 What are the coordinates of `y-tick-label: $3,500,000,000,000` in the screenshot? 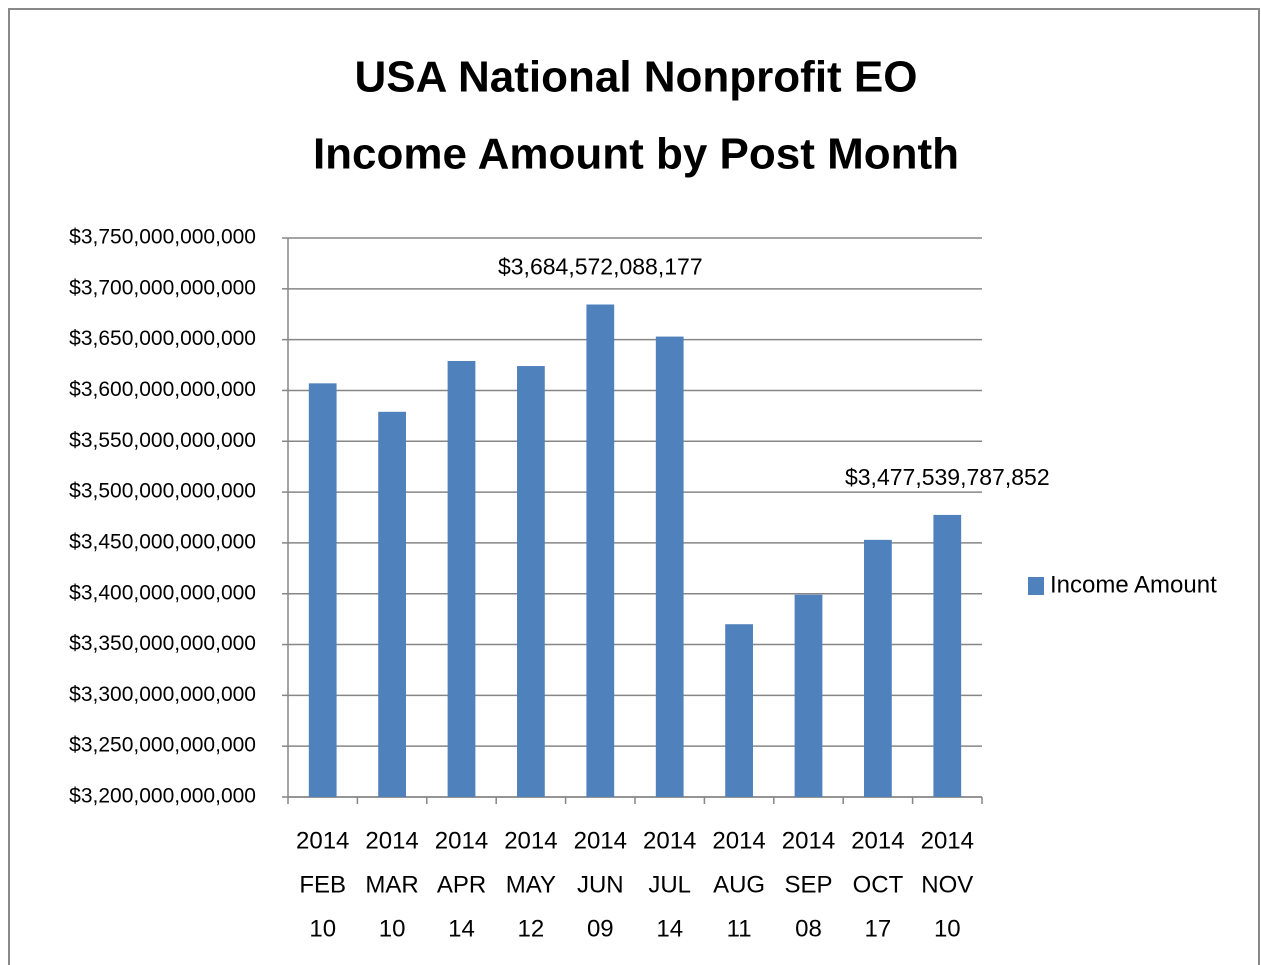 It's located at (162, 491).